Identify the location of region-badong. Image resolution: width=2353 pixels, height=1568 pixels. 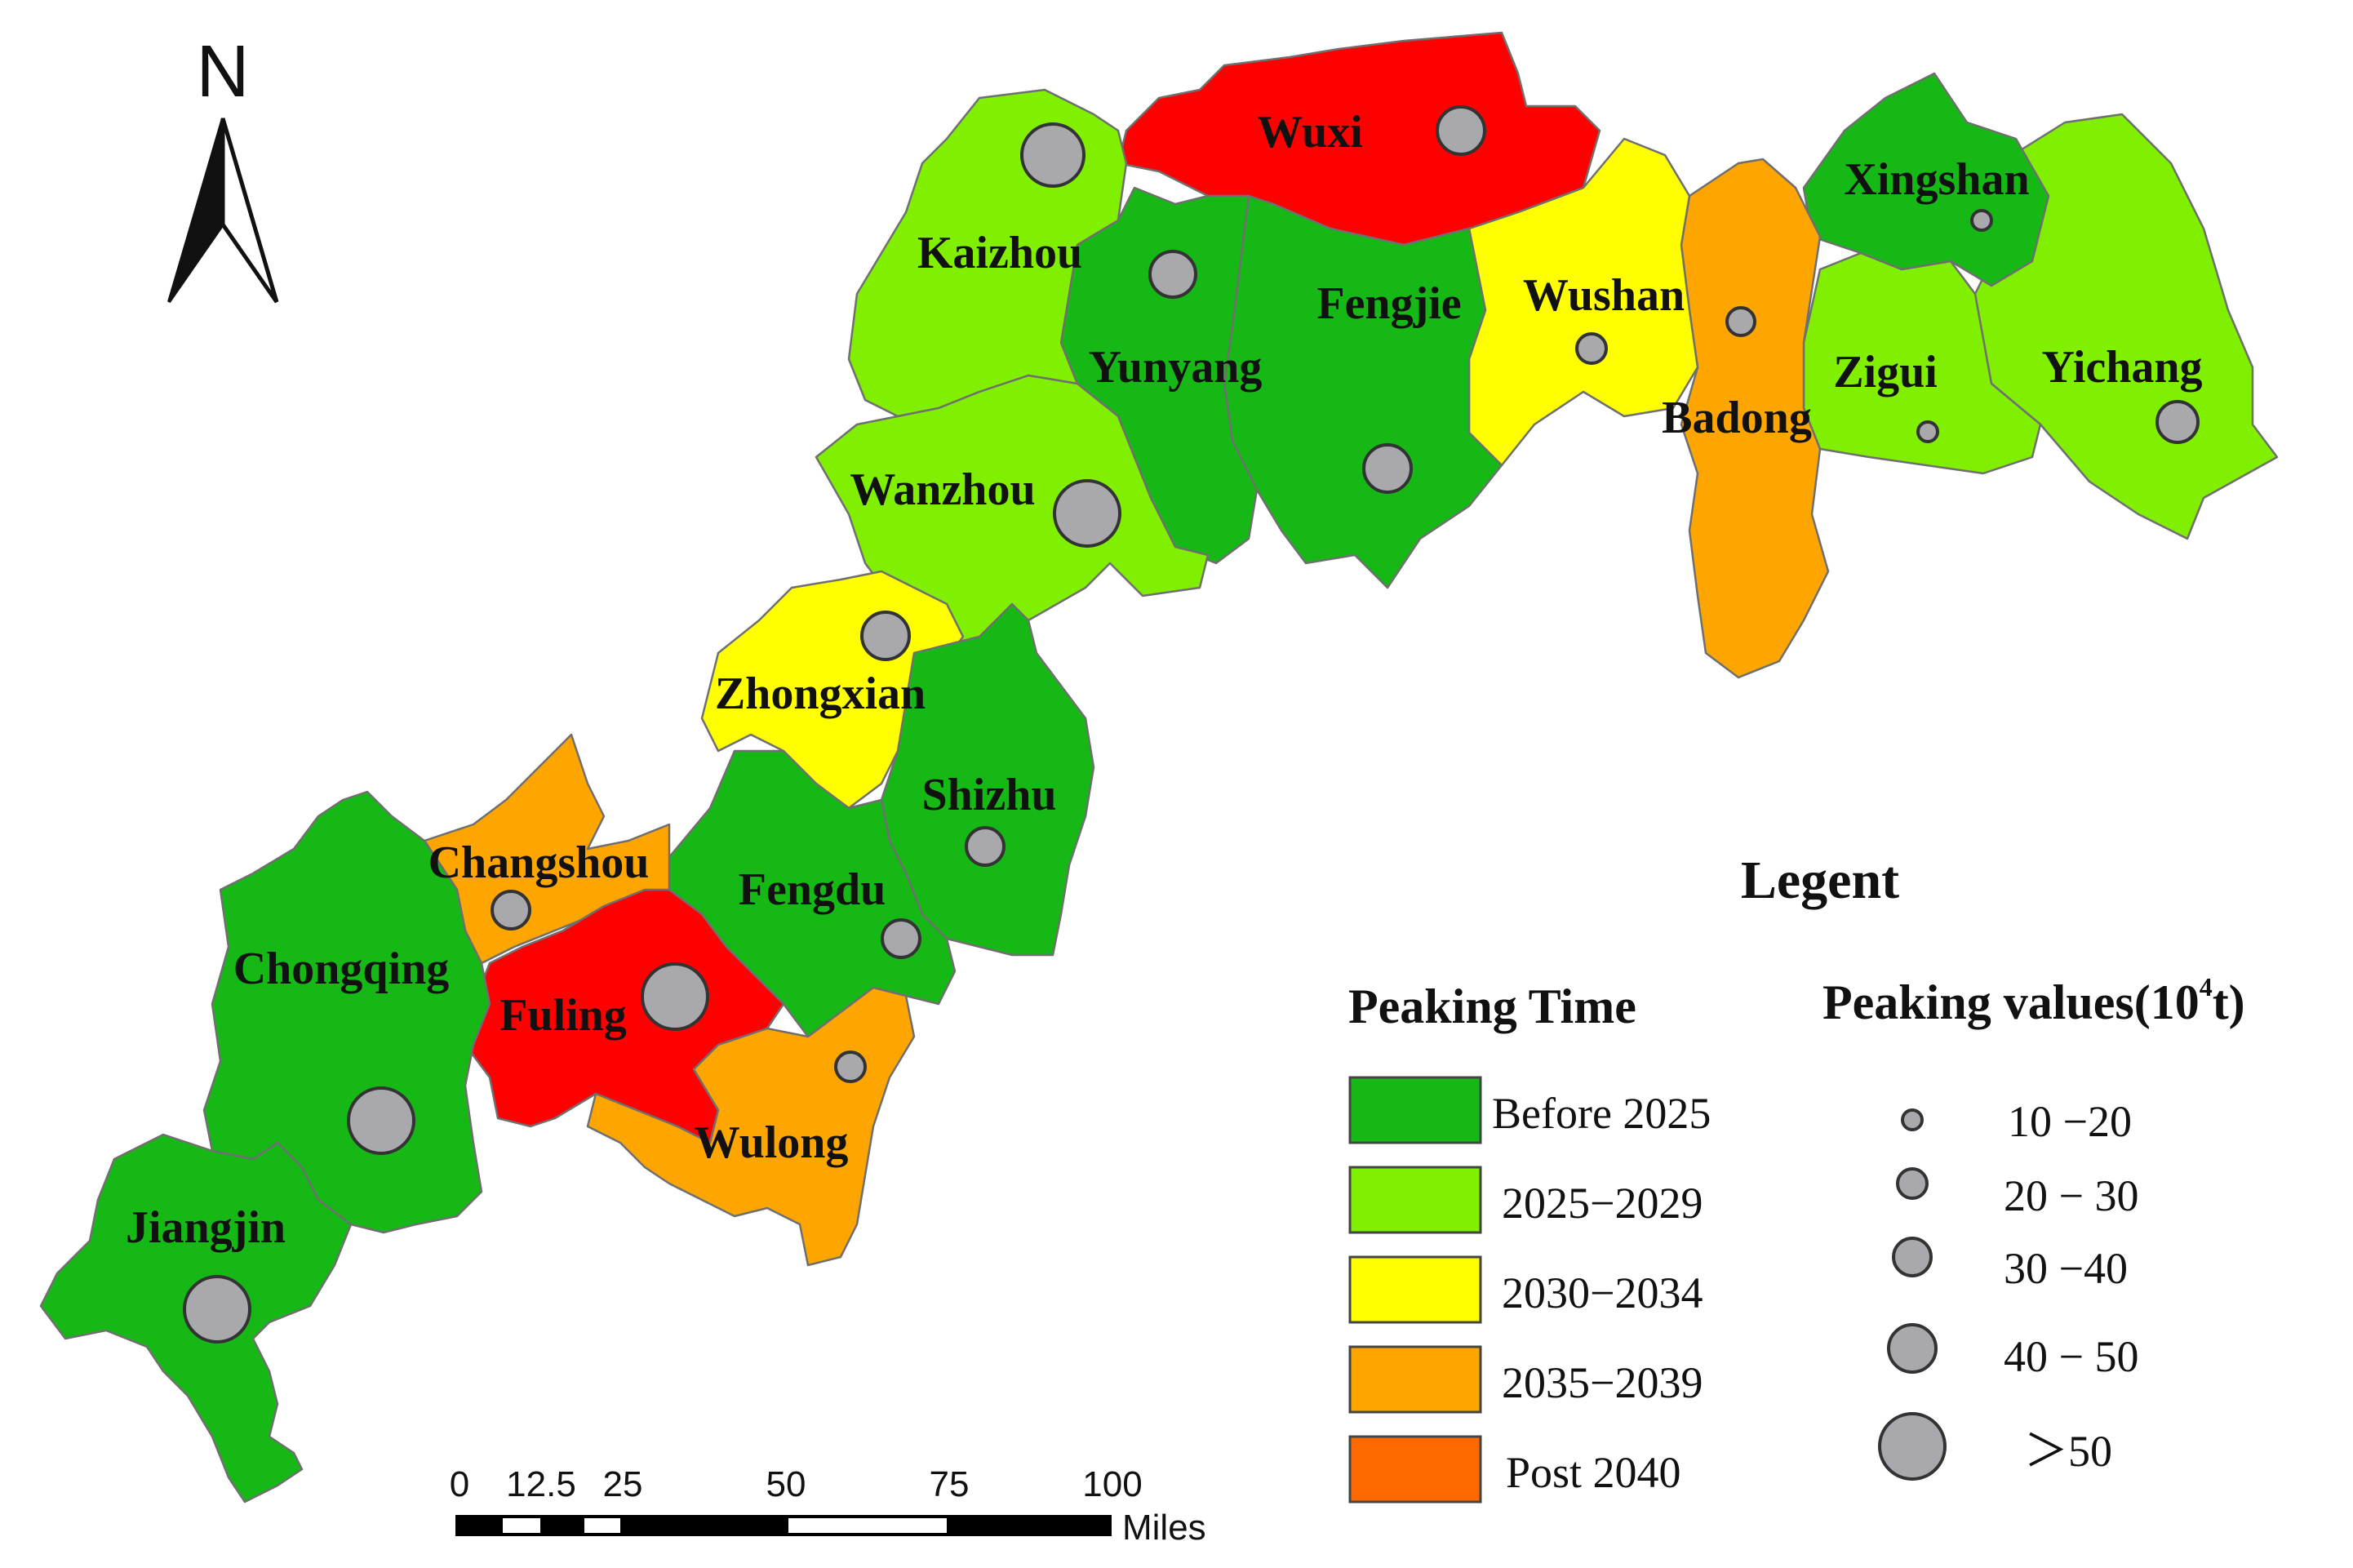
(1755, 418).